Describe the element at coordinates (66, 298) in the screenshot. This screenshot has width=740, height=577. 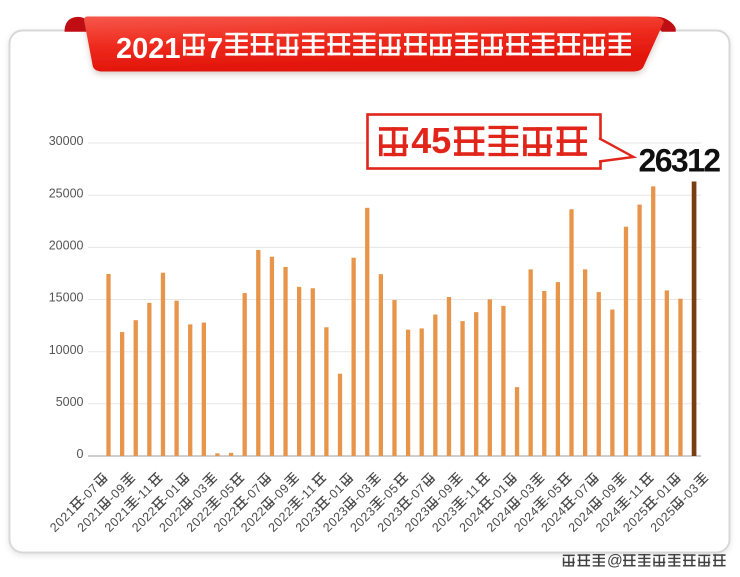
I see `svg-text: 15000` at that location.